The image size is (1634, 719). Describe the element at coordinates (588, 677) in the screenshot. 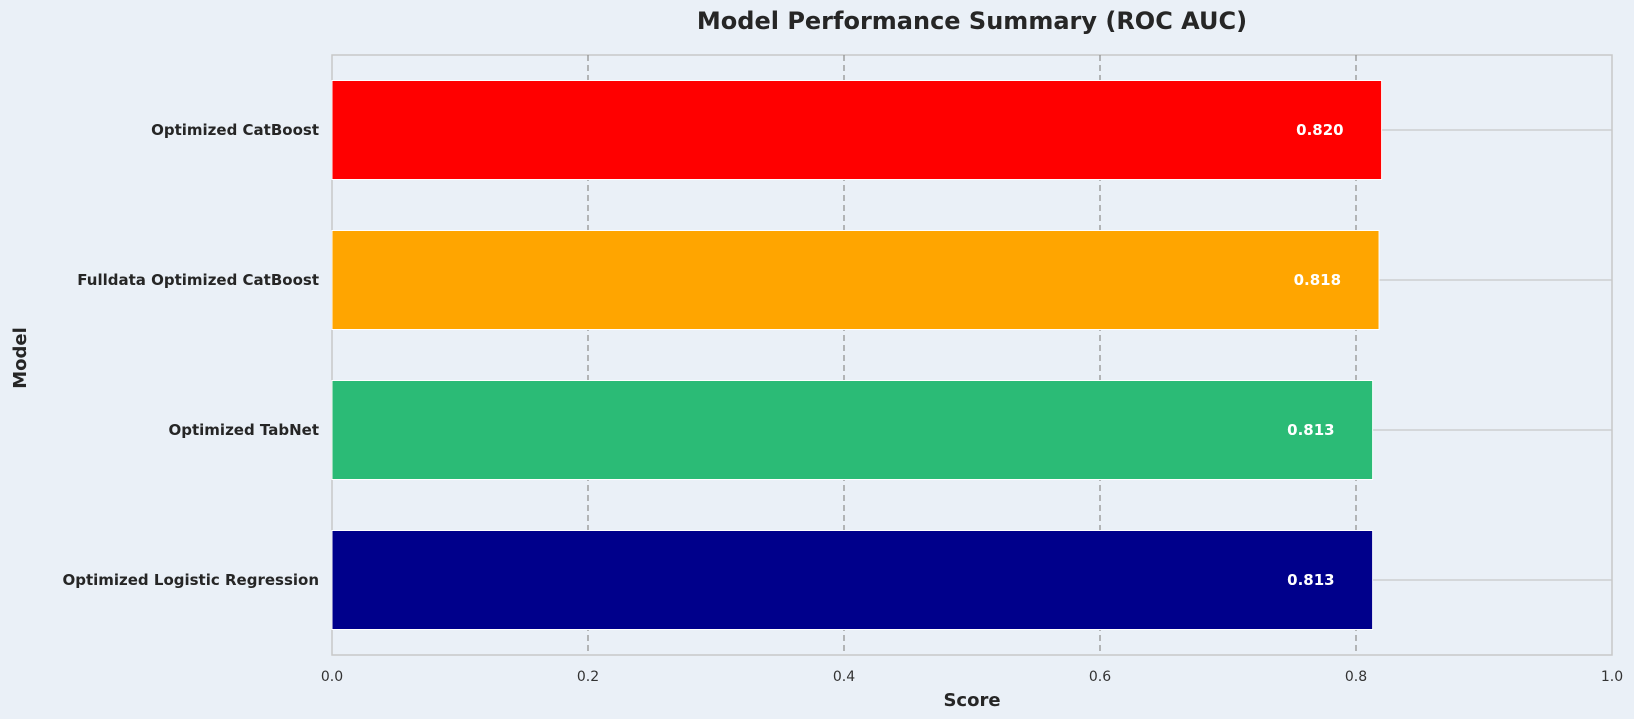

I see `x-tick-label: 0.2` at that location.